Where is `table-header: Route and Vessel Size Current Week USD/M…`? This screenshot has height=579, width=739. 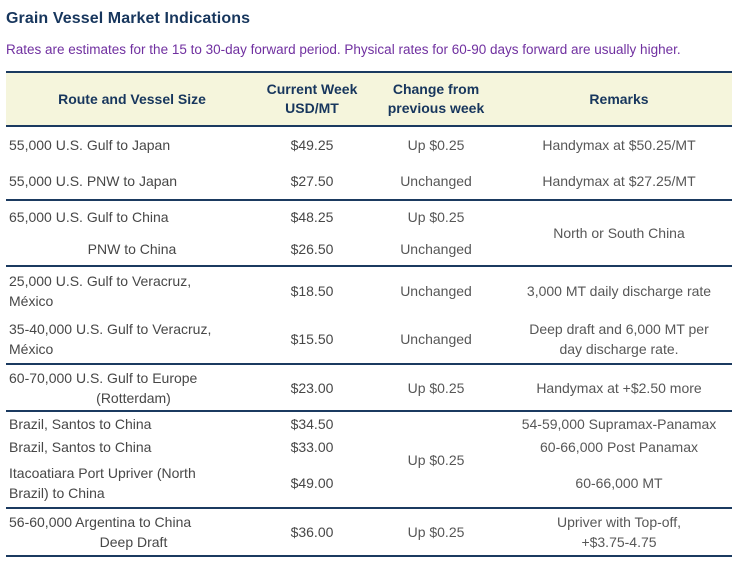 table-header: Route and Vessel Size Current Week USD/M… is located at coordinates (369, 99).